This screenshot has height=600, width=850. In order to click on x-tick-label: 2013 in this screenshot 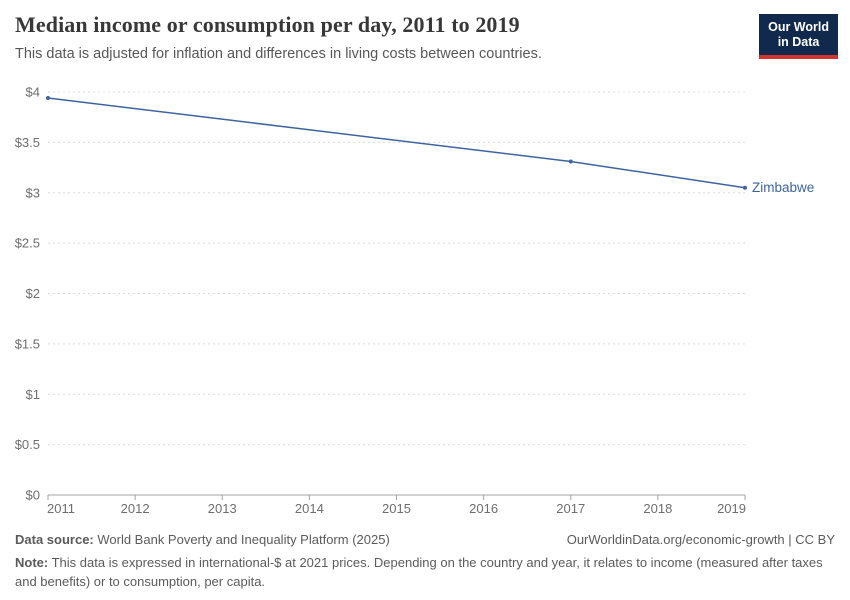, I will do `click(222, 508)`.